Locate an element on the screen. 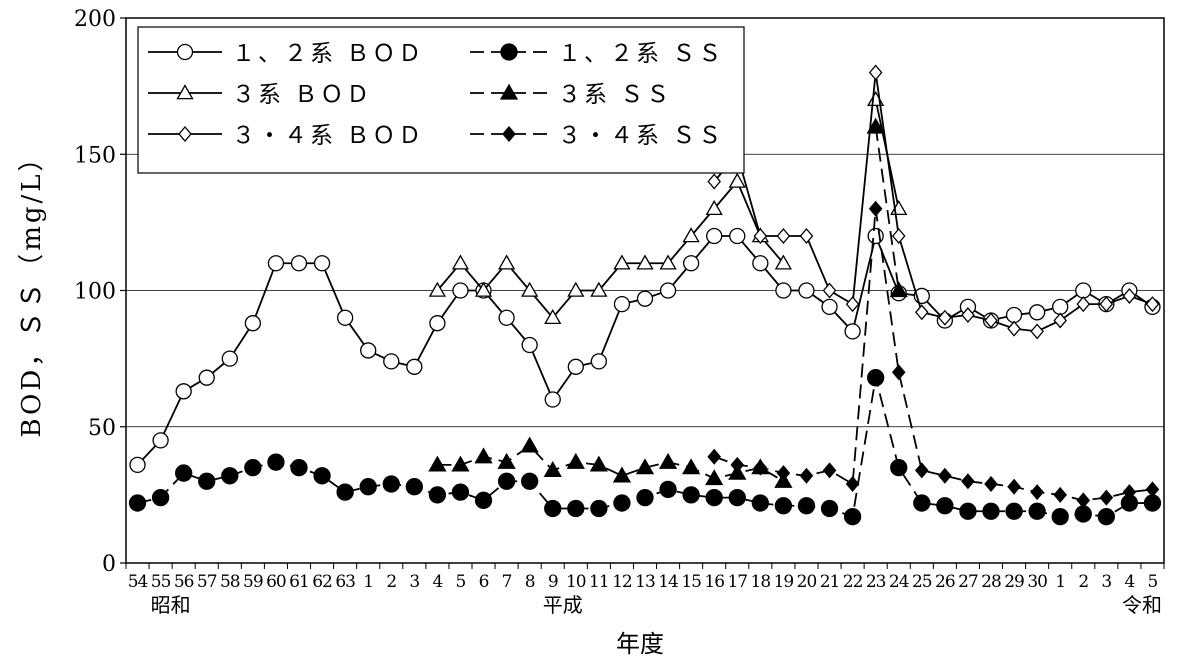  x-tick-label: 54 is located at coordinates (138, 582).